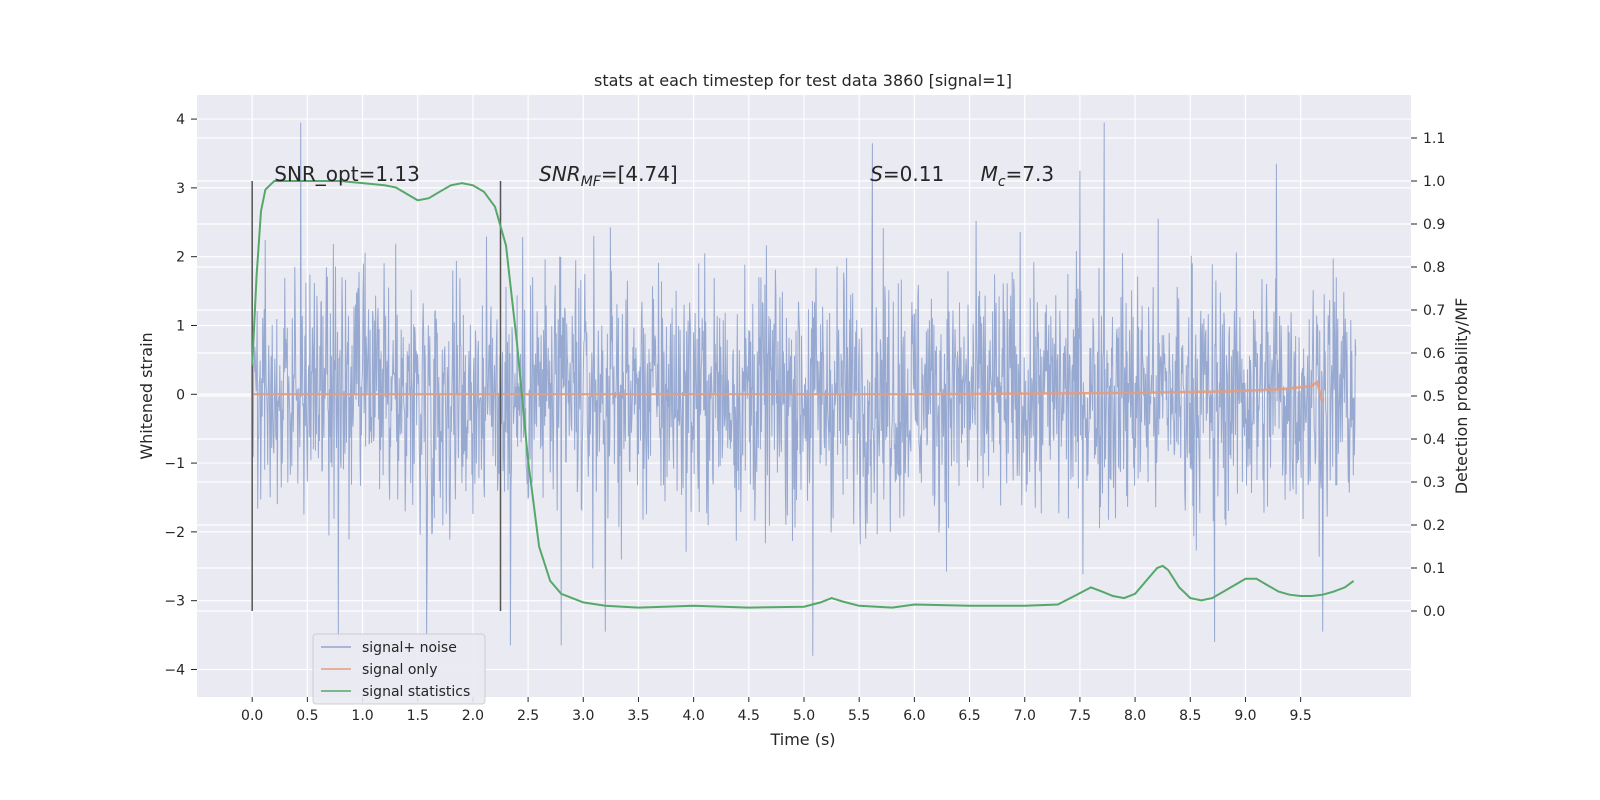 The height and width of the screenshot is (800, 1600). I want to click on x-tick-label: 0.5, so click(307, 716).